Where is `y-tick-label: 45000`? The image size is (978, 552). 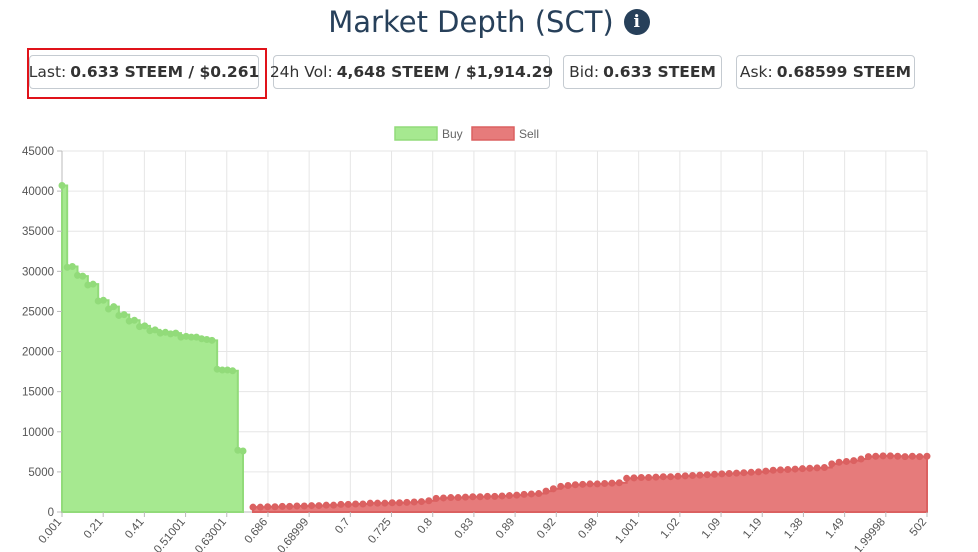 y-tick-label: 45000 is located at coordinates (38, 152).